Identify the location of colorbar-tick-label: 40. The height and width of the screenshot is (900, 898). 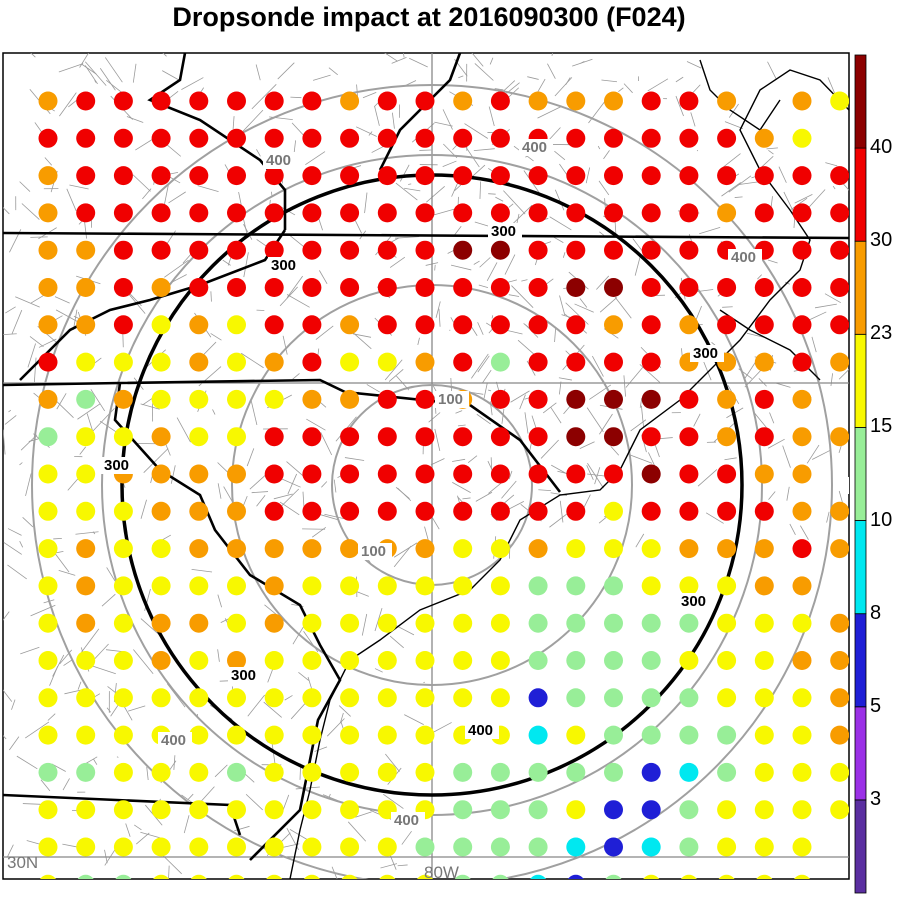
(881, 147).